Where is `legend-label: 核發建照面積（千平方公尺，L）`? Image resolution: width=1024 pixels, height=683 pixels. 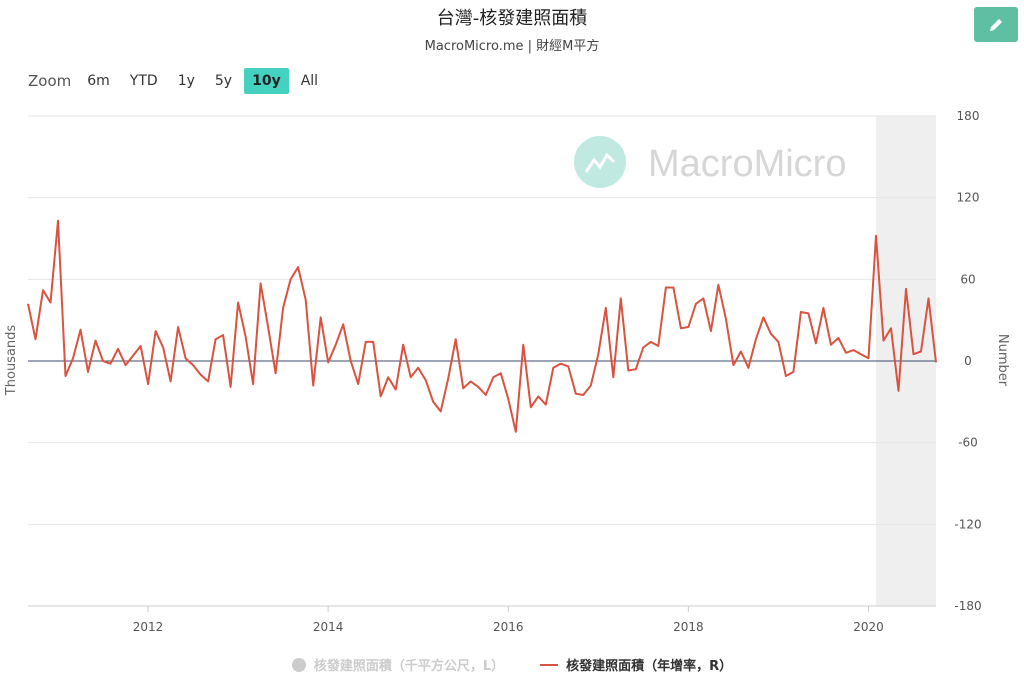
legend-label: 核發建照面積（千平方公尺，L） is located at coordinates (409, 666).